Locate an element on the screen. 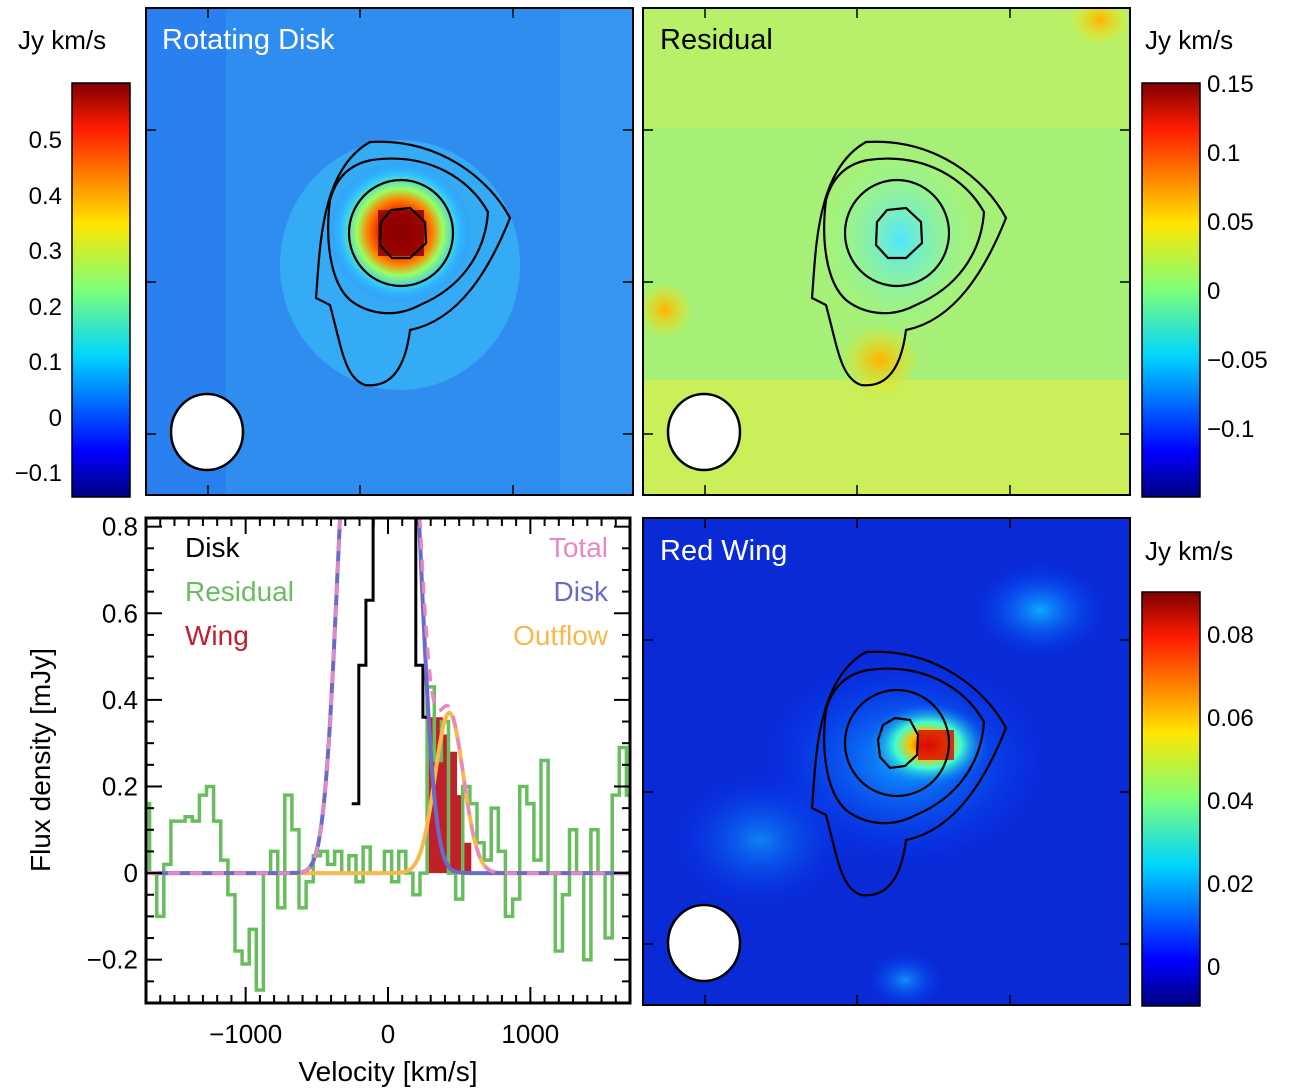 The image size is (1291, 1090). residual-map-texture is located at coordinates (886, 68).